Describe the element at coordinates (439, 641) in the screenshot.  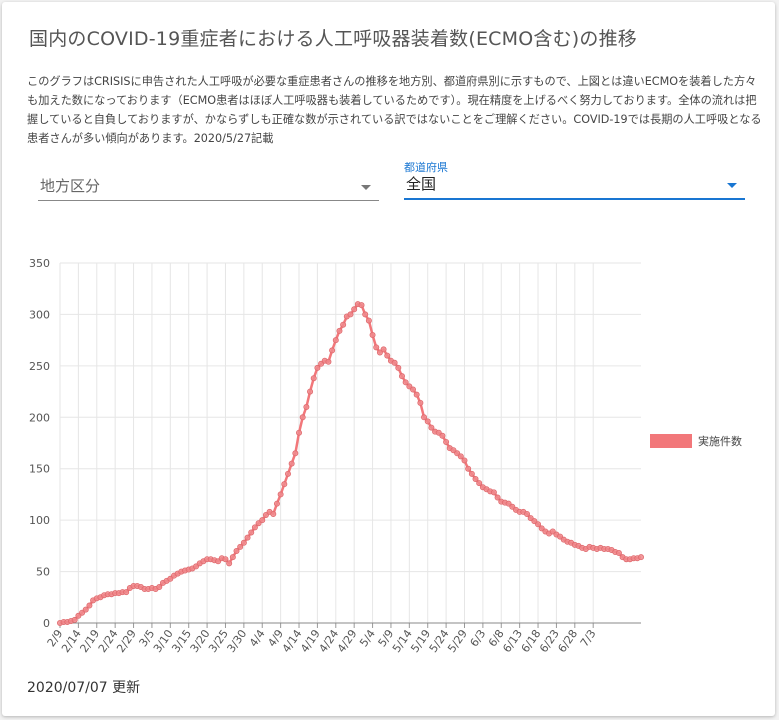
I see `x-tick-label: 5/24` at that location.